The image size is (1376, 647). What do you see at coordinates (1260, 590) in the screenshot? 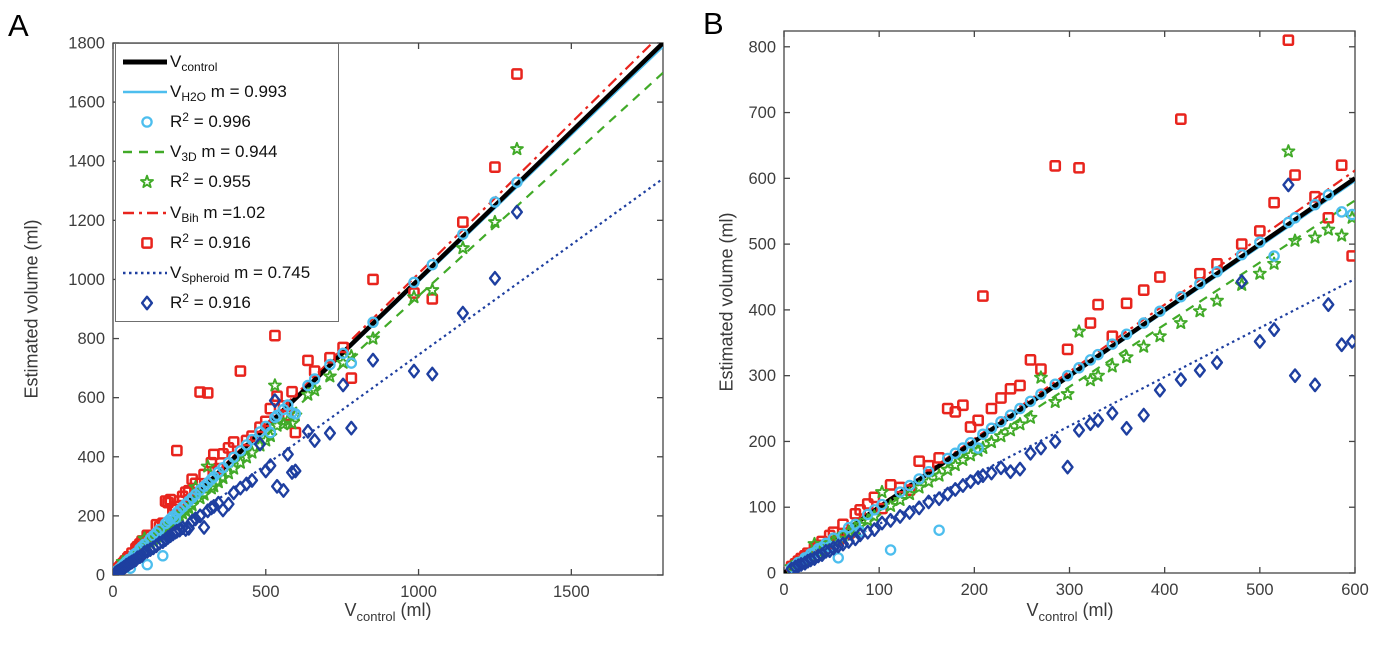
I see `x-tick-label: 500` at bounding box center [1260, 590].